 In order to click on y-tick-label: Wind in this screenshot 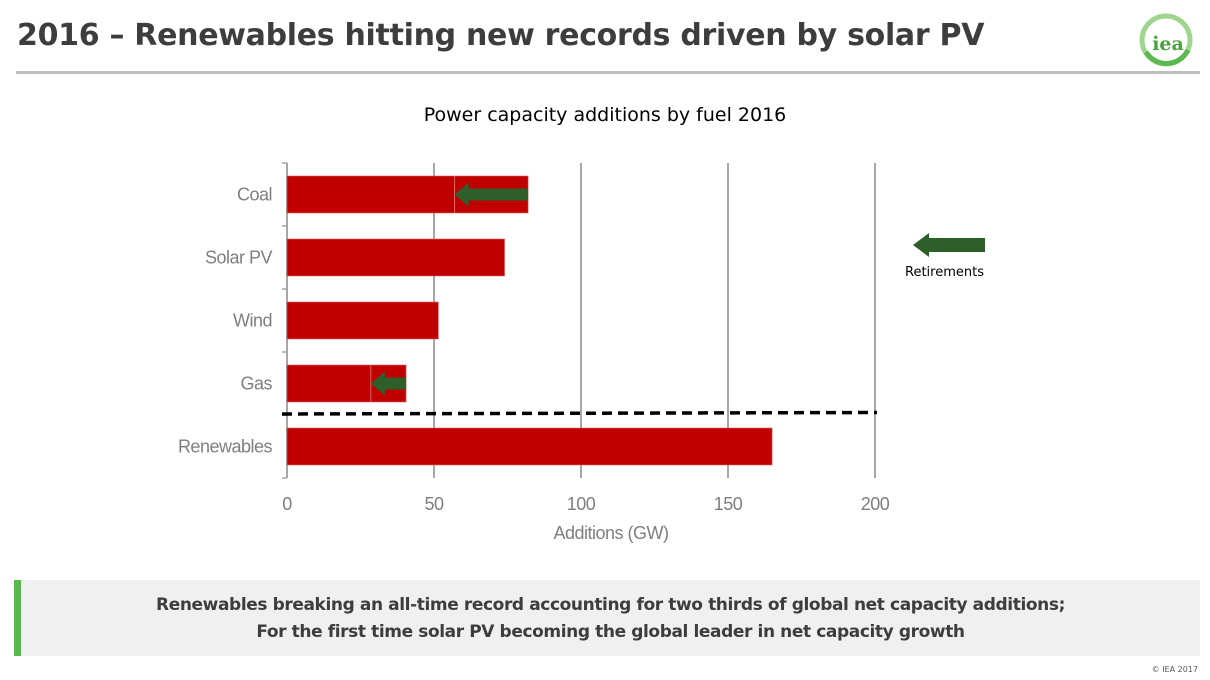, I will do `click(252, 321)`.